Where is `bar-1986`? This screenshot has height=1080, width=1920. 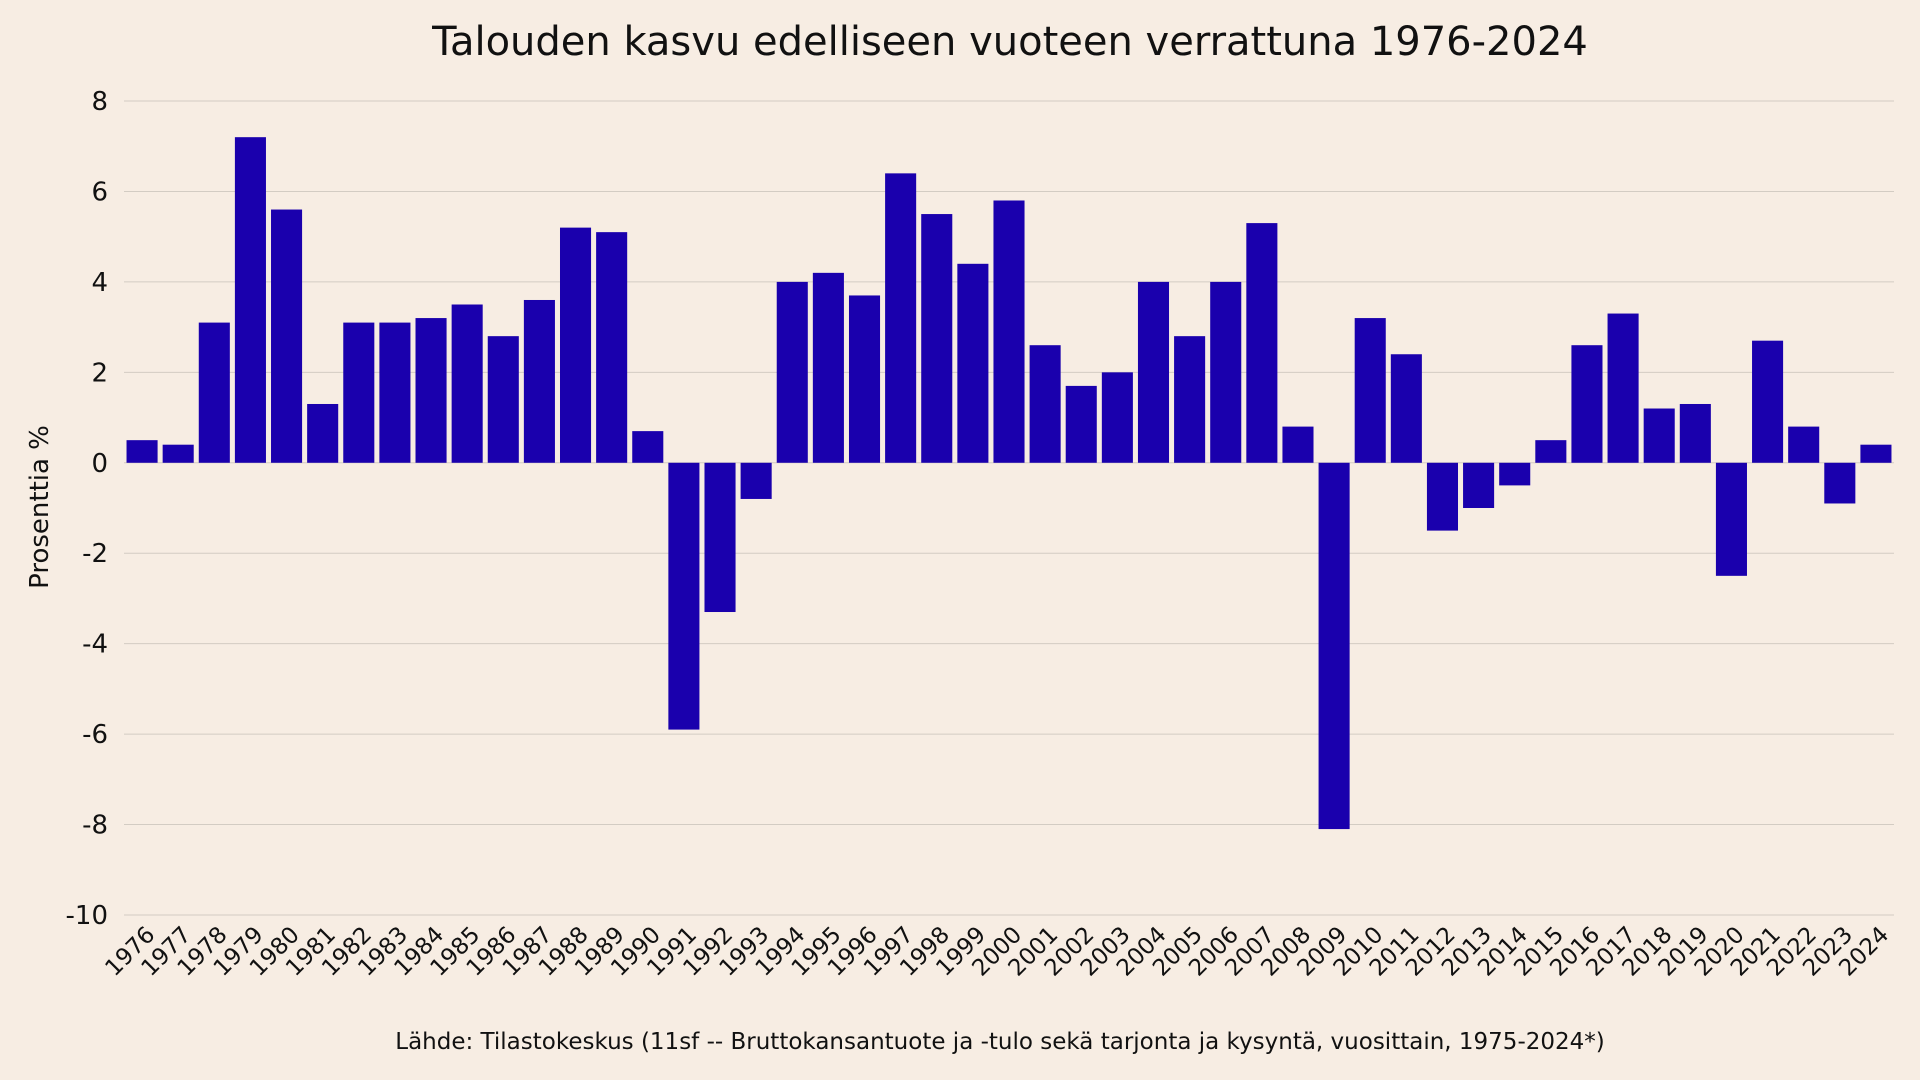
bar-1986 is located at coordinates (503, 399).